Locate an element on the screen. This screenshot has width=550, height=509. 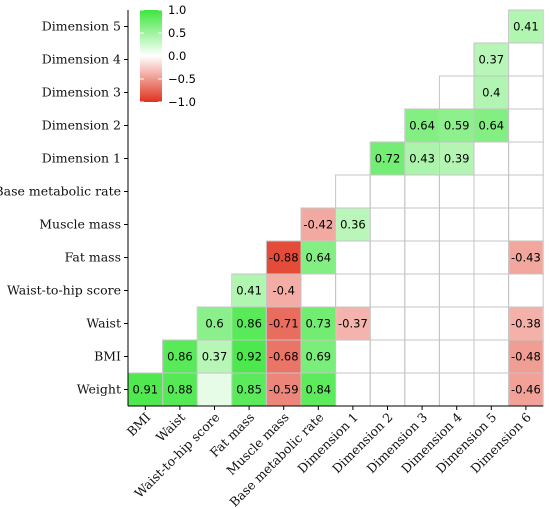
x-tick-label-dimension-6: Dimension 6 is located at coordinates (500, 442).